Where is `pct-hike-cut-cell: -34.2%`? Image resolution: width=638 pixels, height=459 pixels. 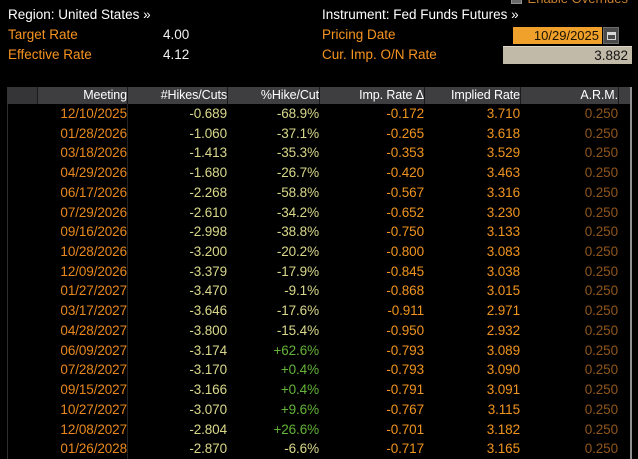
pct-hike-cut-cell: -34.2% is located at coordinates (297, 212).